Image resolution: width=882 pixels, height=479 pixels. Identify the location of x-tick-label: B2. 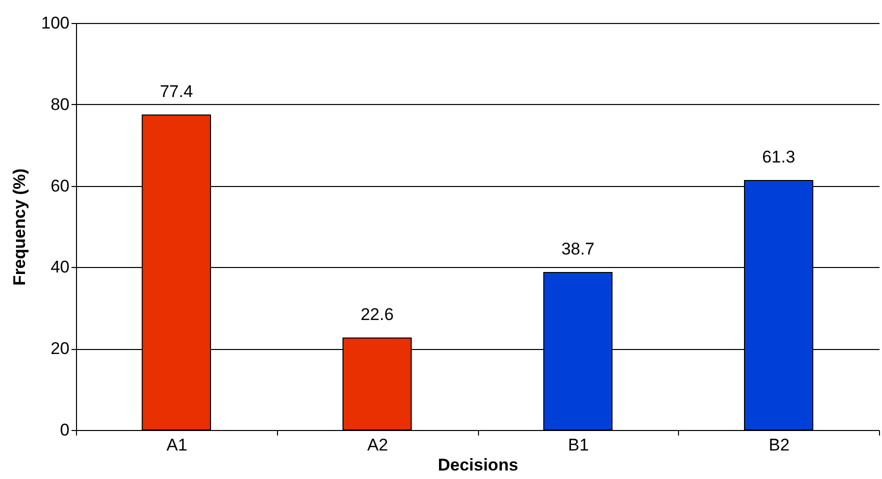
(779, 445).